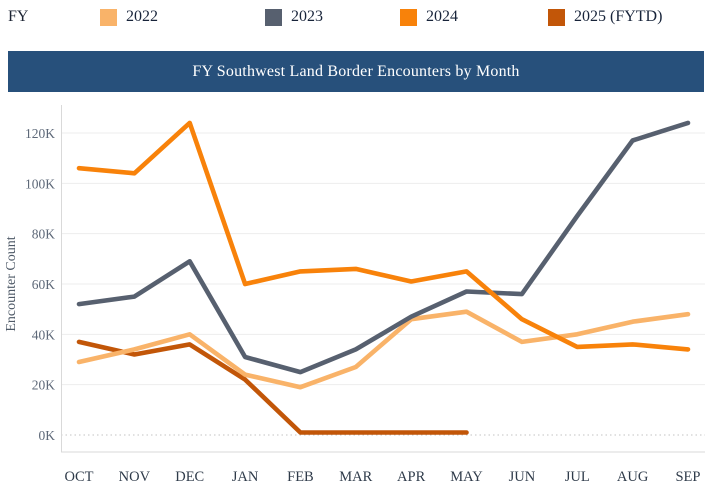  I want to click on y-tick-label: 0K, so click(47, 435).